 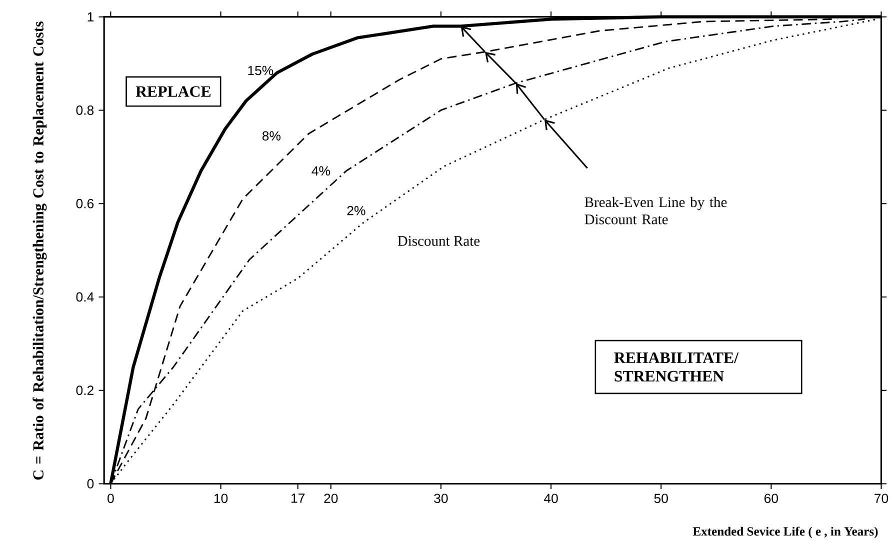 I want to click on x-tick-label: 17, so click(x=298, y=498).